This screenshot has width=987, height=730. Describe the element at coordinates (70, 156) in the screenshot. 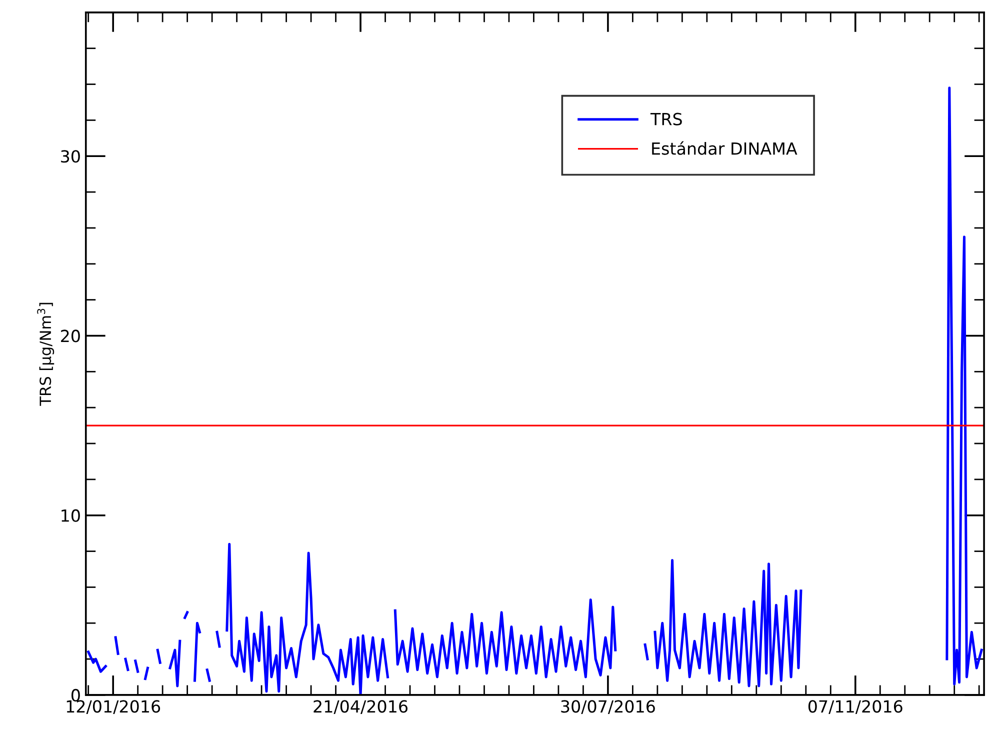

I see `y-tick-label: 30` at that location.